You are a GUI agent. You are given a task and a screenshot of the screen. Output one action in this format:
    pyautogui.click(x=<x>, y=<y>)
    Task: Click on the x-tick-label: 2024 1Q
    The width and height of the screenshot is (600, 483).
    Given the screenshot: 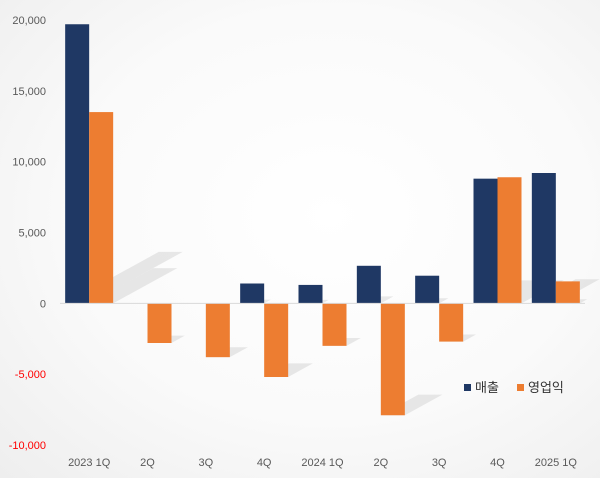 What is the action you would take?
    pyautogui.click(x=322, y=463)
    